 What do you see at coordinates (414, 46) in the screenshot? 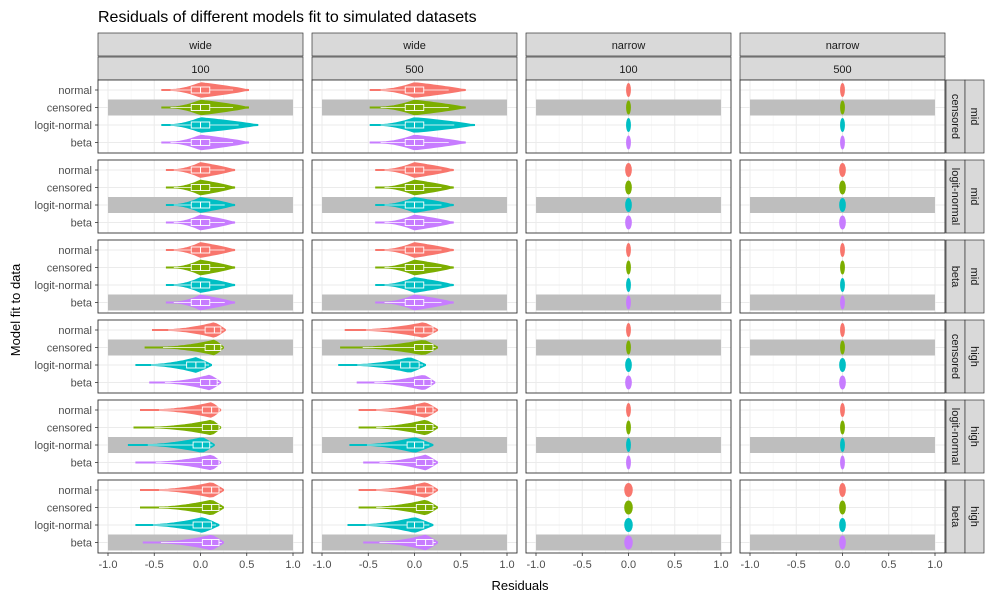
I see `strip-spread-label: wide` at bounding box center [414, 46].